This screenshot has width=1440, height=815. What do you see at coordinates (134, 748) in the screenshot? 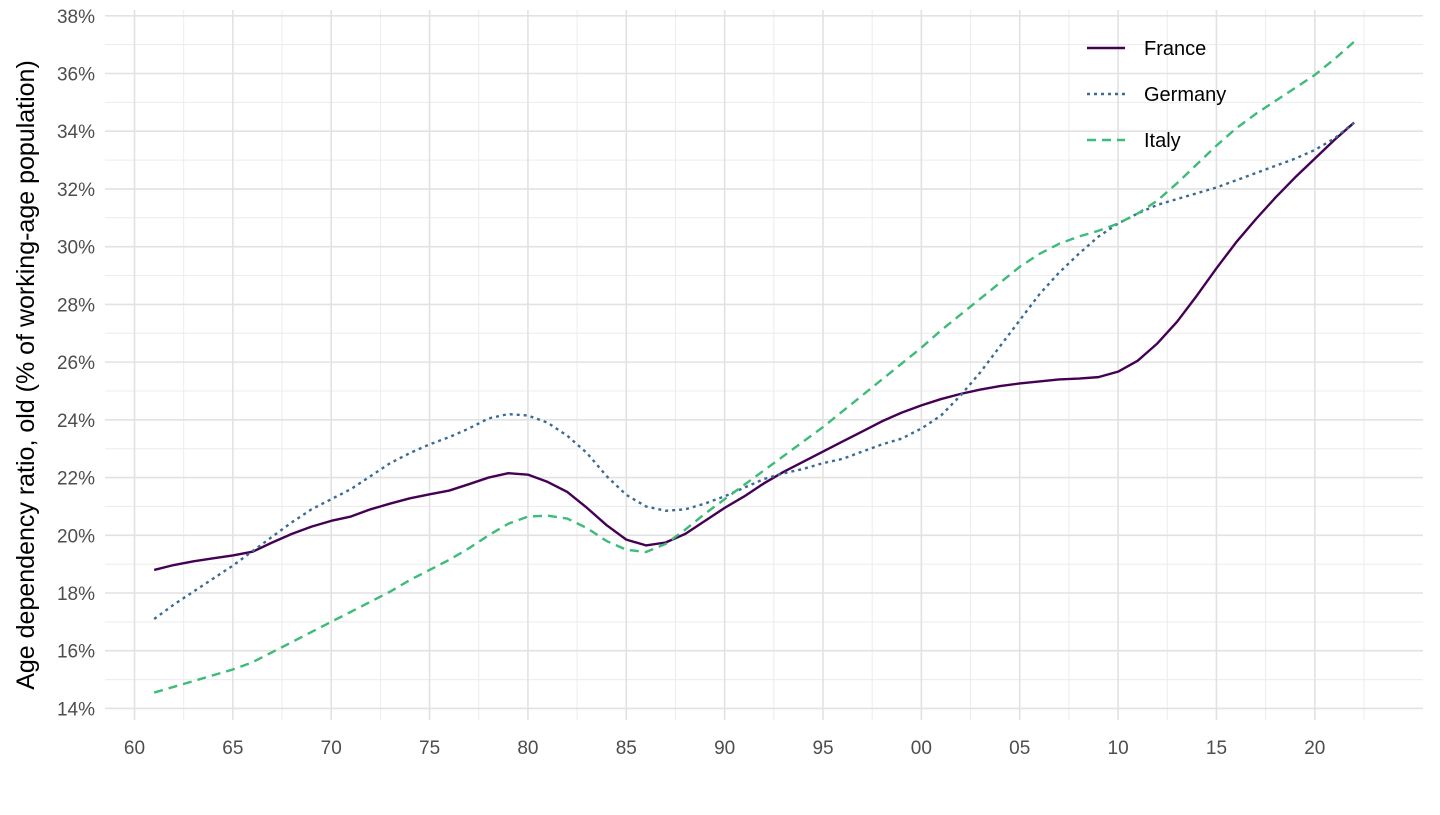
I see `x-tick-label: 60` at bounding box center [134, 748].